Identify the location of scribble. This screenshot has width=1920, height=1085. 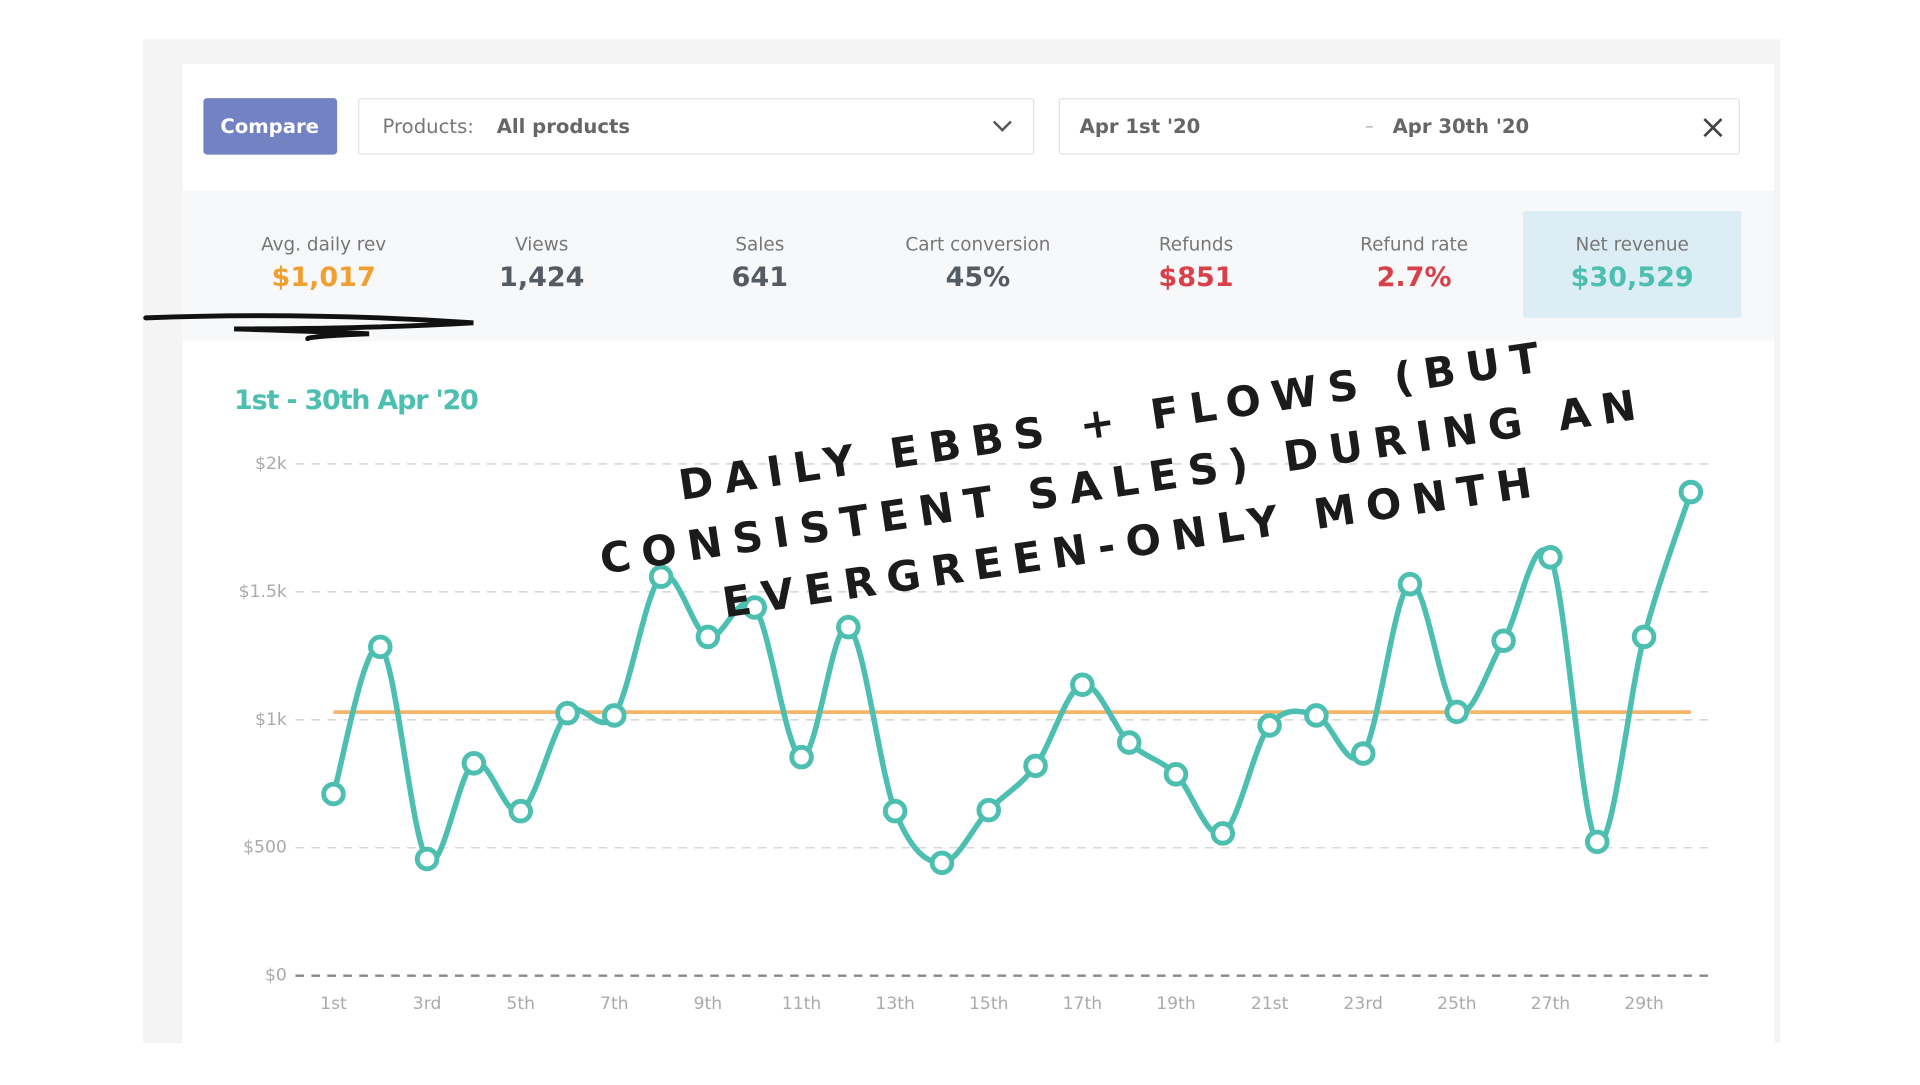
(308, 327).